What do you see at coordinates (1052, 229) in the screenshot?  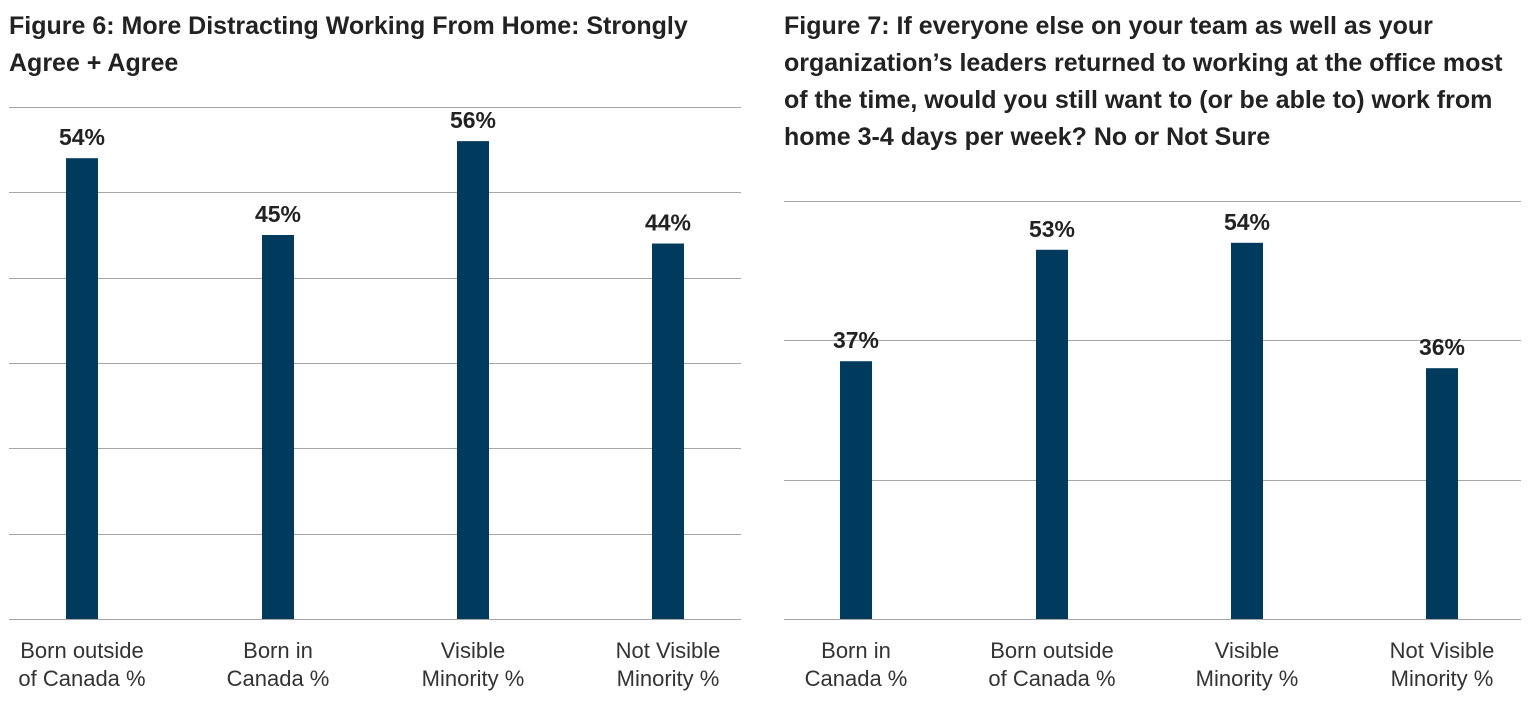 I see `data-label: 53%` at bounding box center [1052, 229].